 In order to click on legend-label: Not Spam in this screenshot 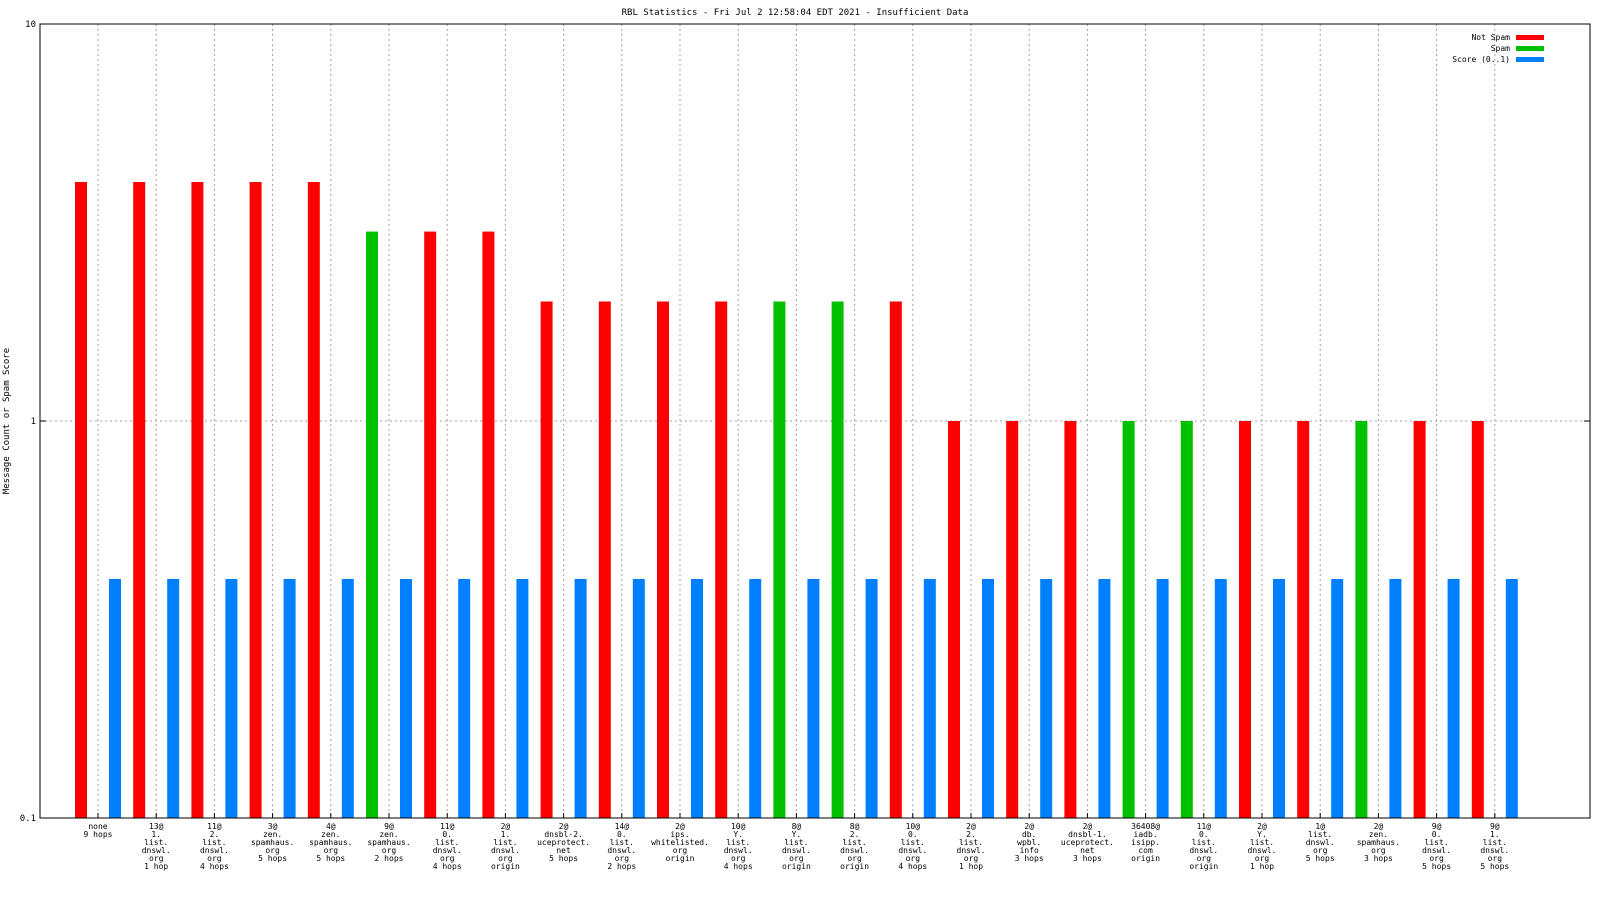, I will do `click(1490, 37)`.